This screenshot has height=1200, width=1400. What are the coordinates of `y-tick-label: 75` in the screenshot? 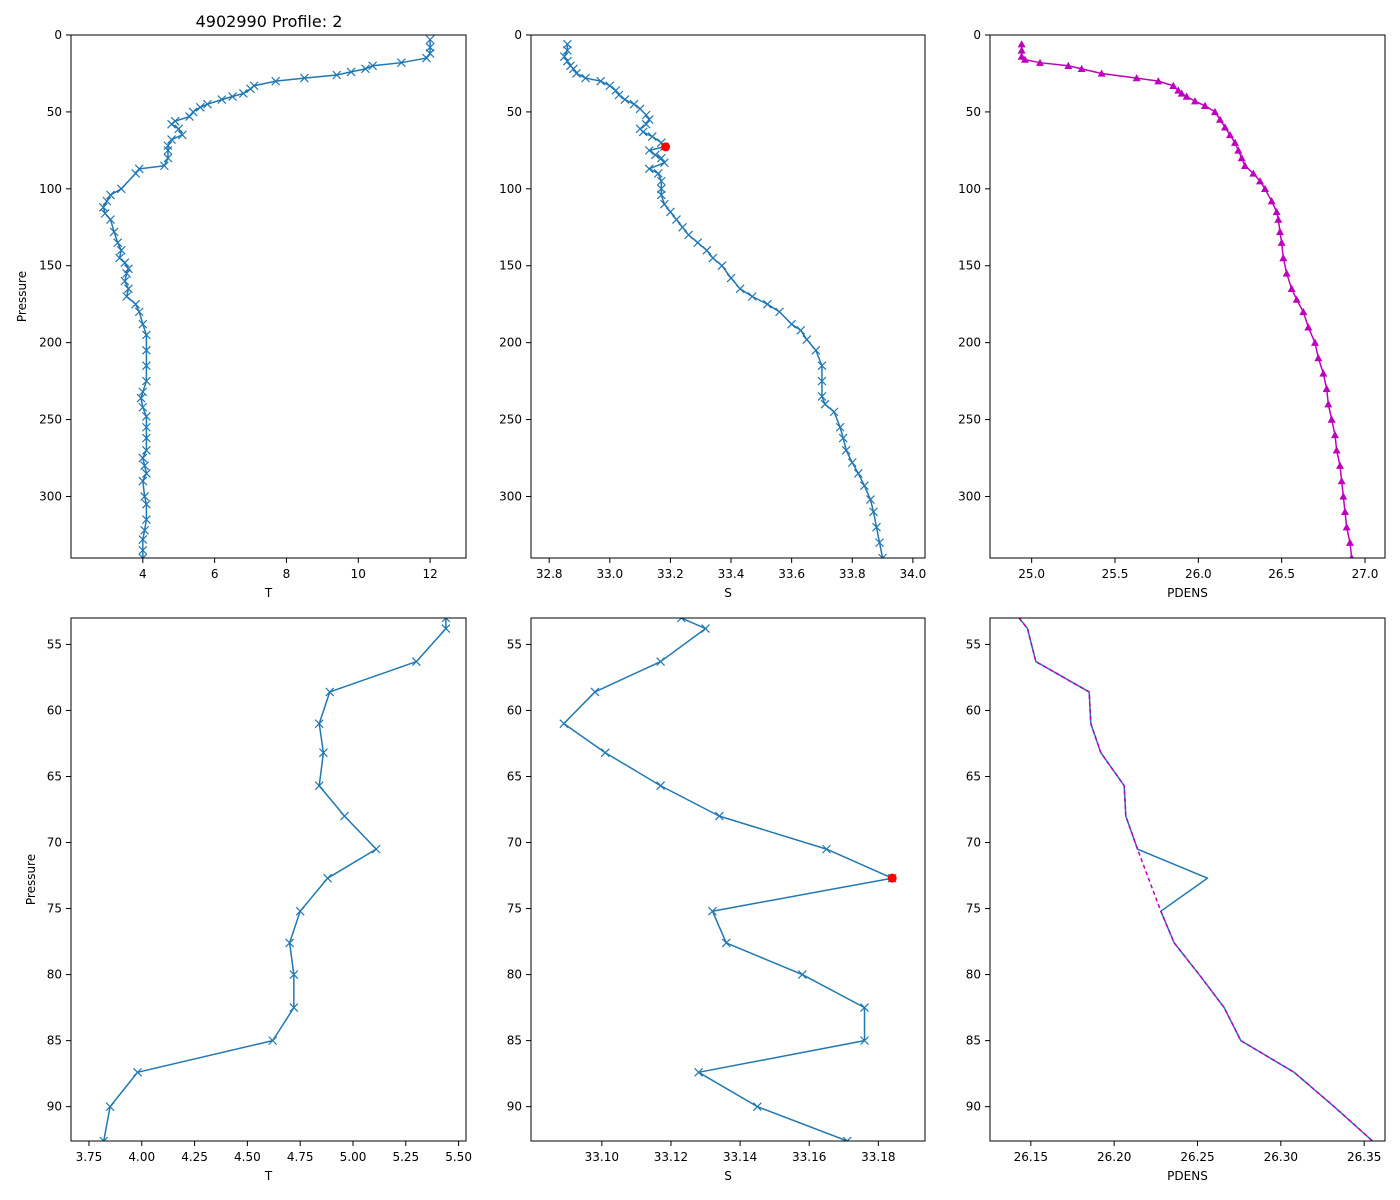 It's located at (54, 909).